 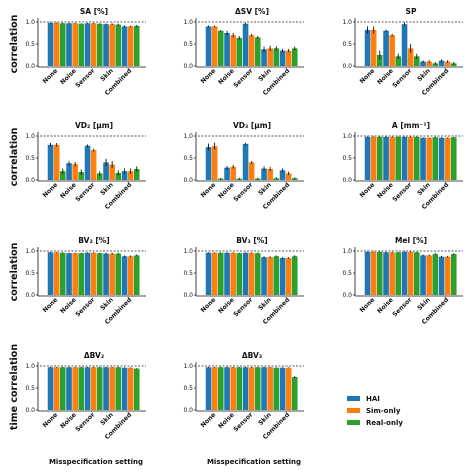 I want to click on panel-title: VD₂ [μm], so click(x=94, y=125).